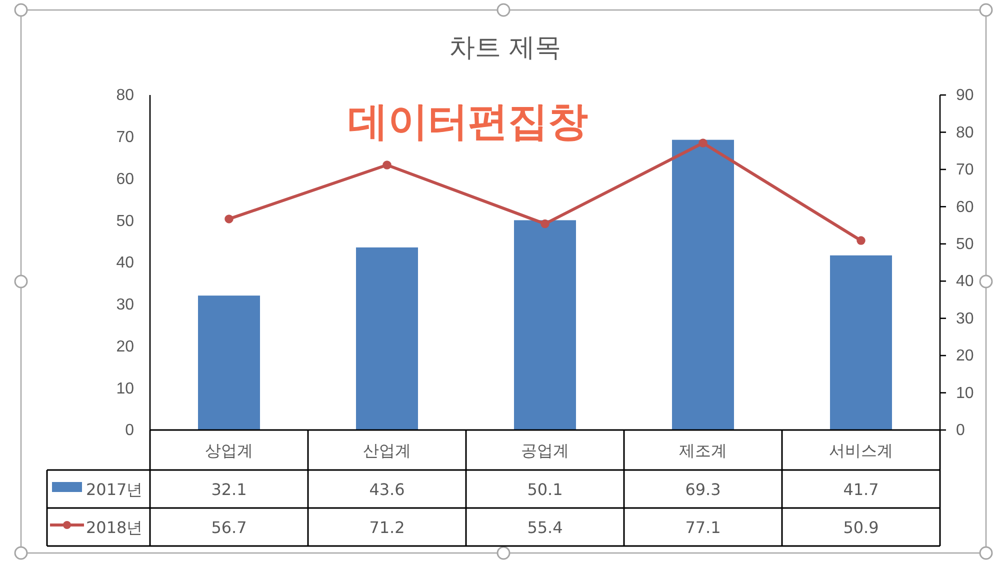 Image resolution: width=1000 pixels, height=579 pixels. Describe the element at coordinates (965, 319) in the screenshot. I see `y2-tick-label: 30` at that location.